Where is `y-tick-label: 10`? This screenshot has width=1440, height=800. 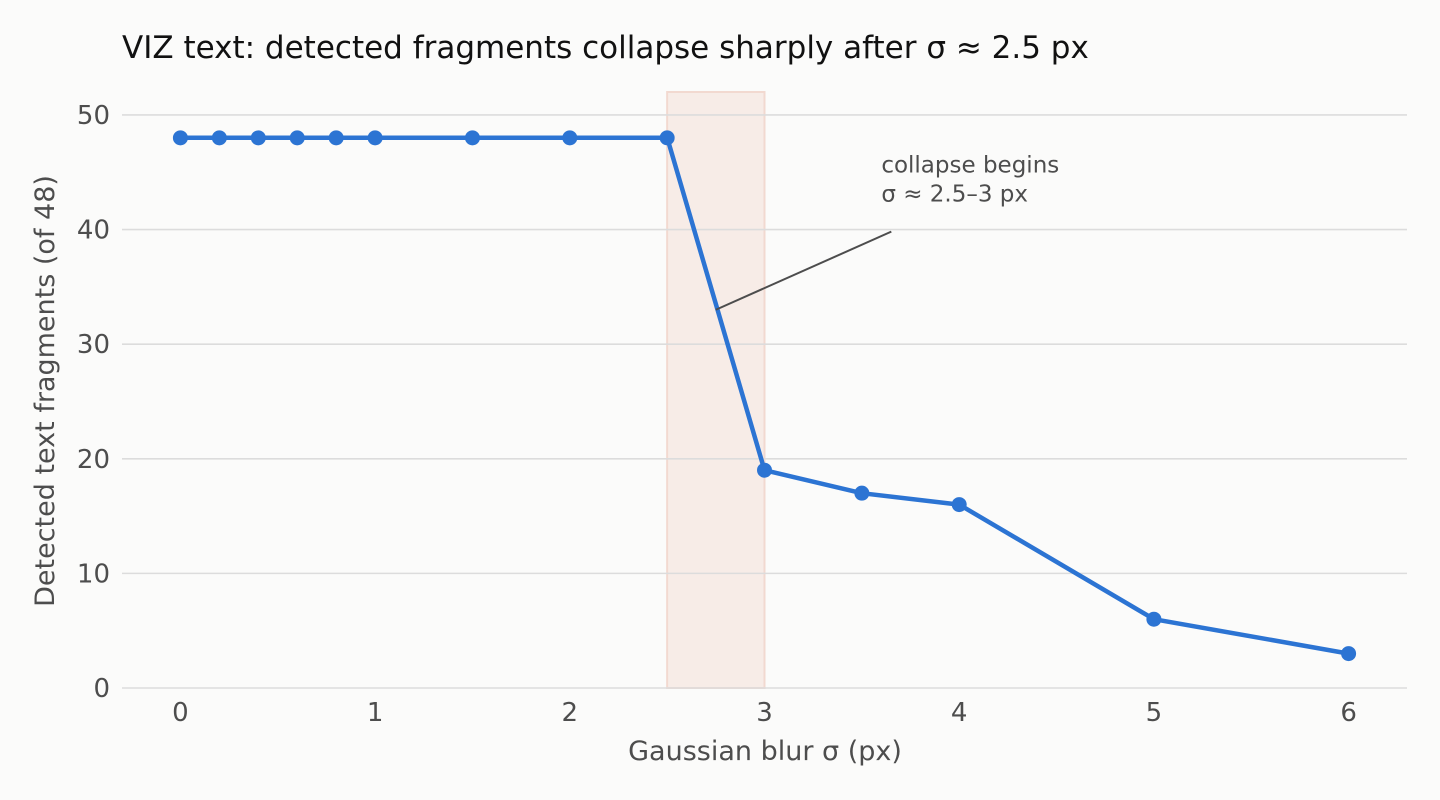 y-tick-label: 10 is located at coordinates (93, 574).